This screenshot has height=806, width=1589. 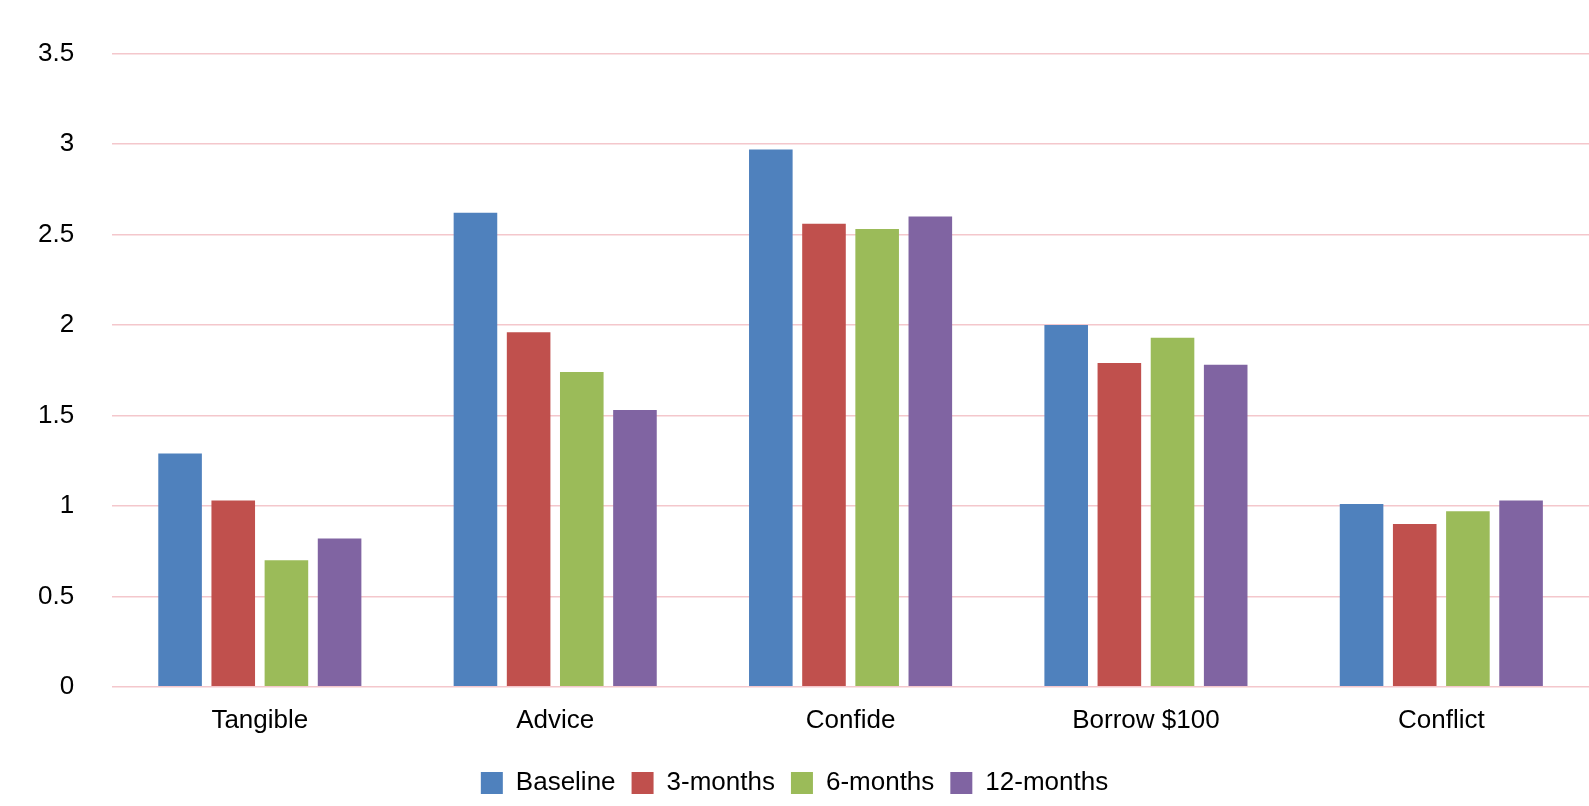 What do you see at coordinates (56, 51) in the screenshot?
I see `y-tick-label: 3.5` at bounding box center [56, 51].